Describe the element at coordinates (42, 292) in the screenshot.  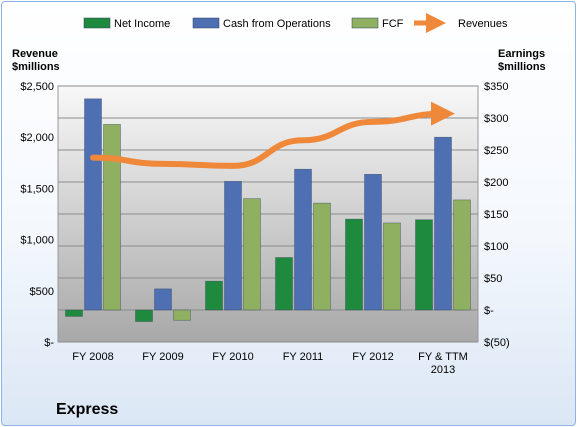
I see `left-tick-label: $500` at that location.